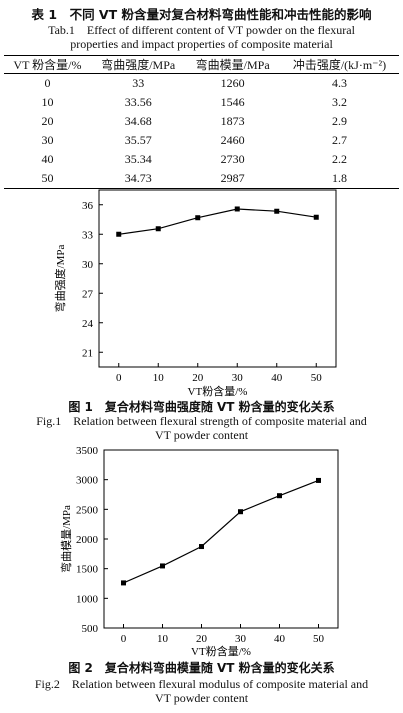 The image size is (403, 713). I want to click on figure1-caption-en-line2: VT powder content, so click(201, 435).